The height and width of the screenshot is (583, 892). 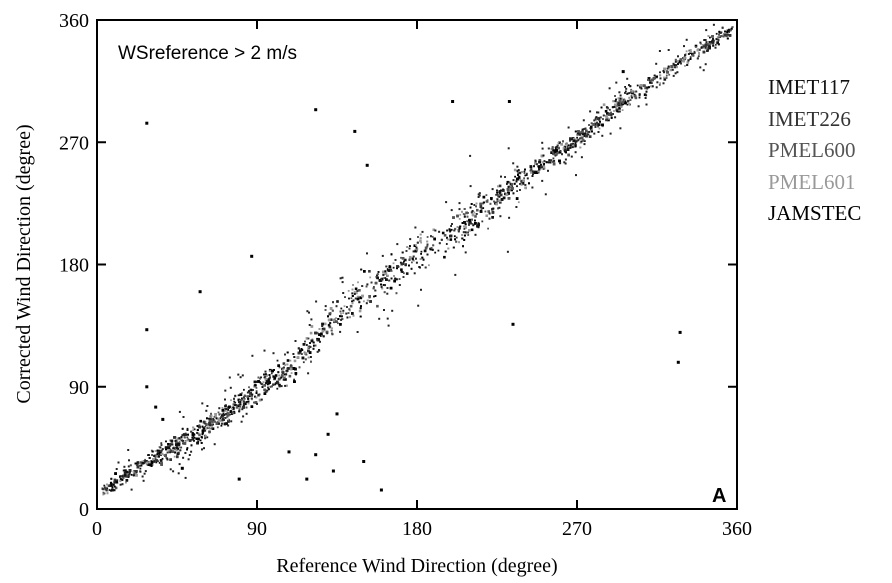 What do you see at coordinates (719, 496) in the screenshot?
I see `panel-label: A` at bounding box center [719, 496].